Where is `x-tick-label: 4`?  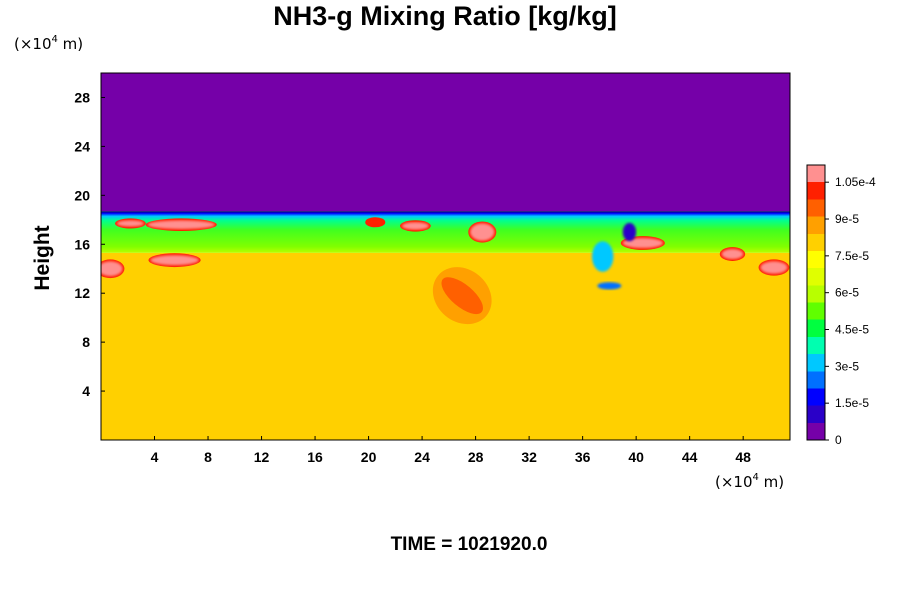 x-tick-label: 4 is located at coordinates (155, 457).